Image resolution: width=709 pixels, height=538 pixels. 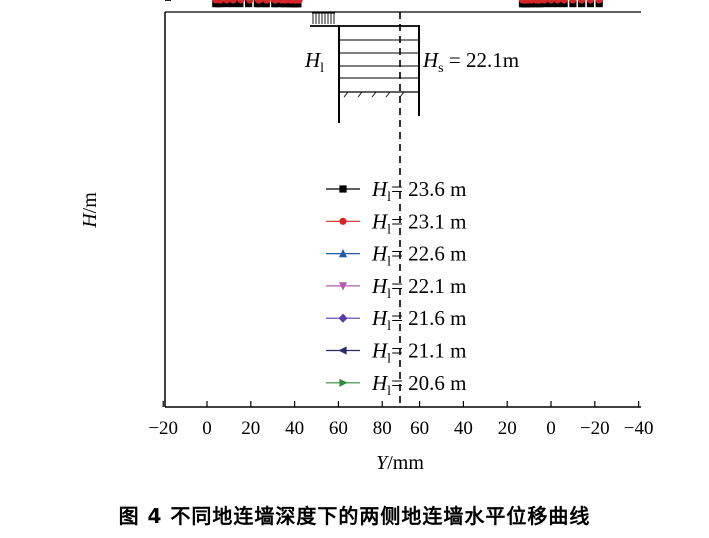 What do you see at coordinates (419, 385) in the screenshot?
I see `legend-label: Hl= 20.6 m` at bounding box center [419, 385].